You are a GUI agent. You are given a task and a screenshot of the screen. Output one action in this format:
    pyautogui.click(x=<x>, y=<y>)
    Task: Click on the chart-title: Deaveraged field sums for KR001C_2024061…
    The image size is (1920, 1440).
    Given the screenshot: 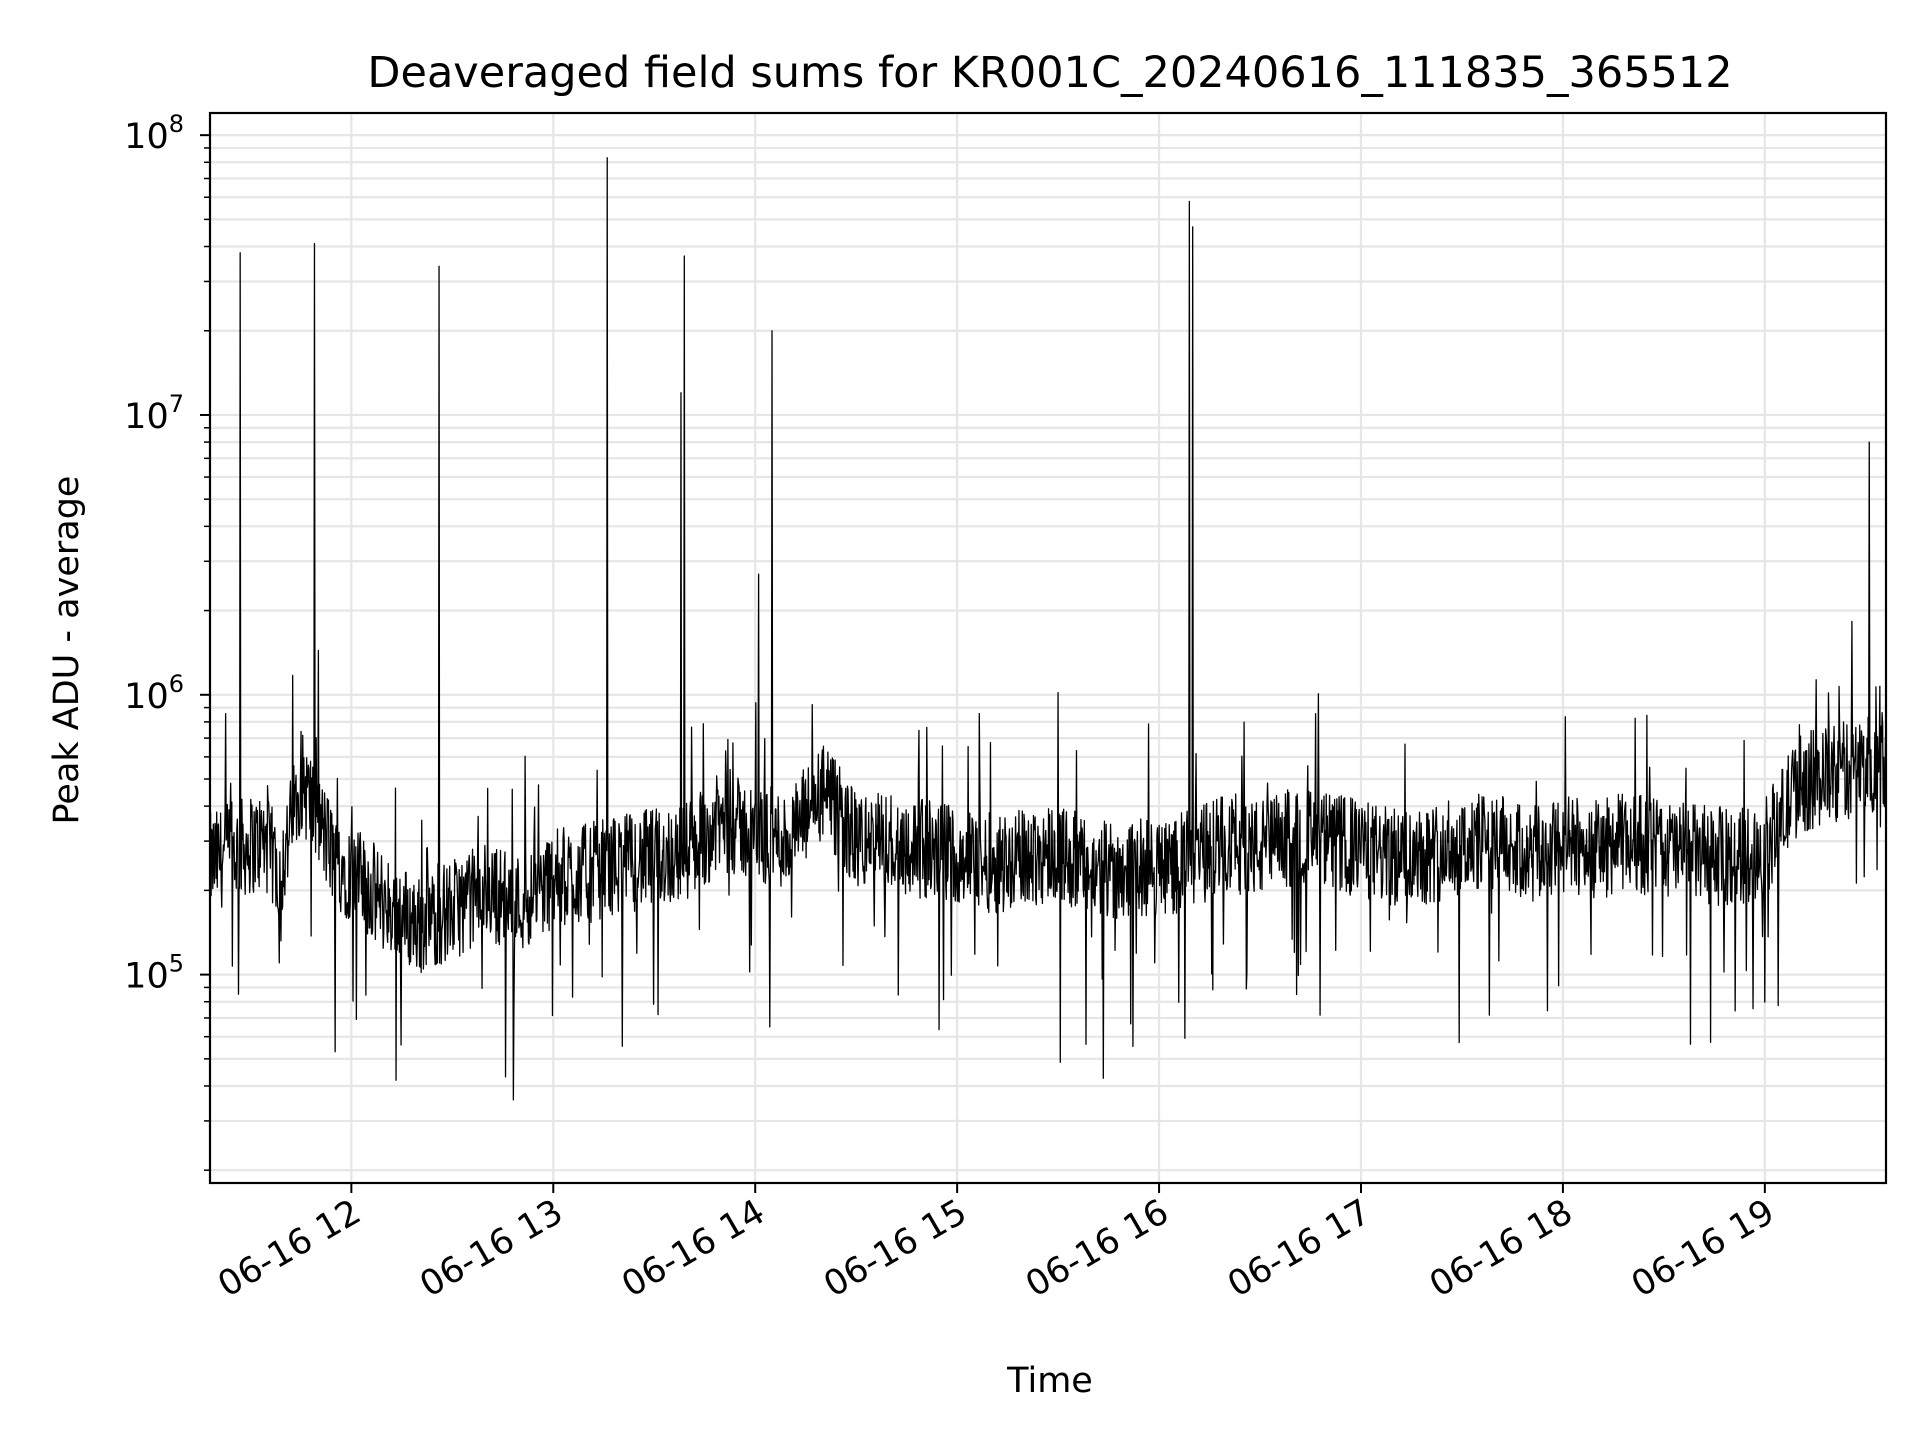 What is the action you would take?
    pyautogui.click(x=1049, y=73)
    